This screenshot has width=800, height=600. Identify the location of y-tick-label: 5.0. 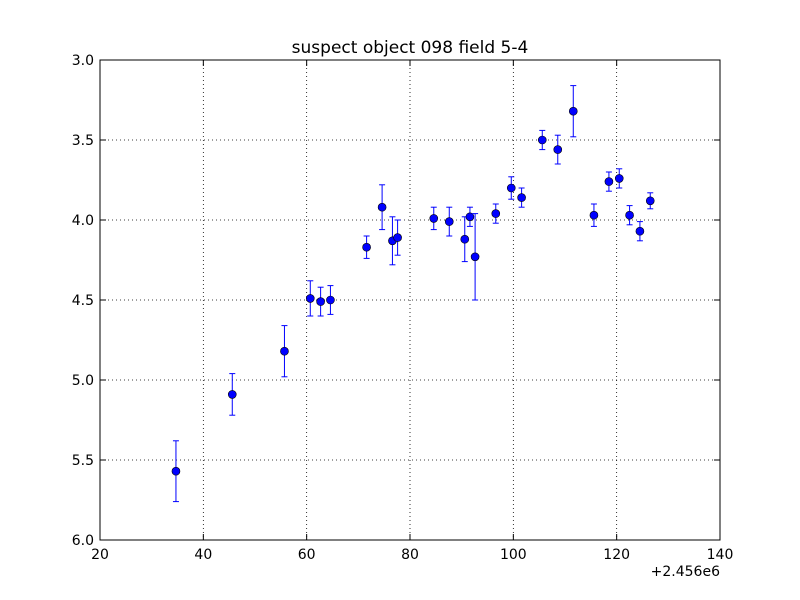
(83, 381).